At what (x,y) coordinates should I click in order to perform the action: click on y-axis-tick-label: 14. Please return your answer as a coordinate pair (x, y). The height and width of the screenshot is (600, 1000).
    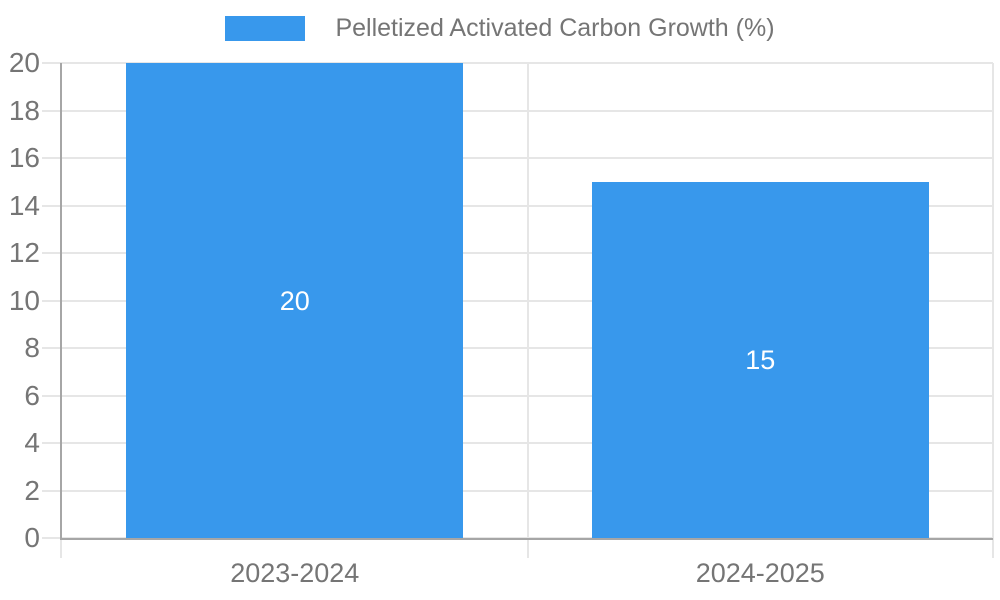
    Looking at the image, I should click on (24, 205).